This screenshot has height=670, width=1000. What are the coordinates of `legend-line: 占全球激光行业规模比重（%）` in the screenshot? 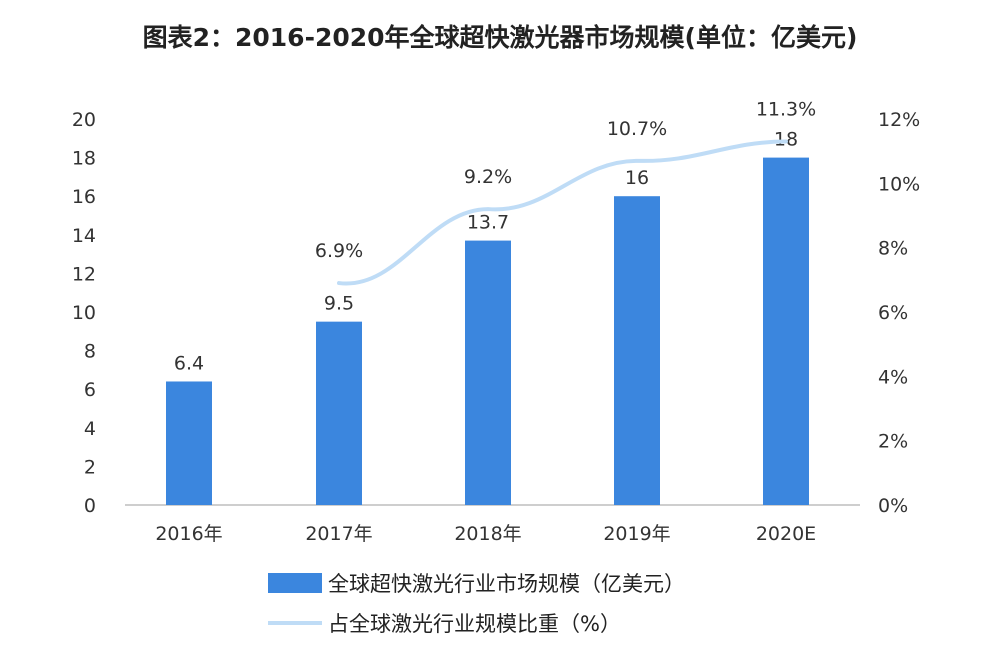 It's located at (444, 623).